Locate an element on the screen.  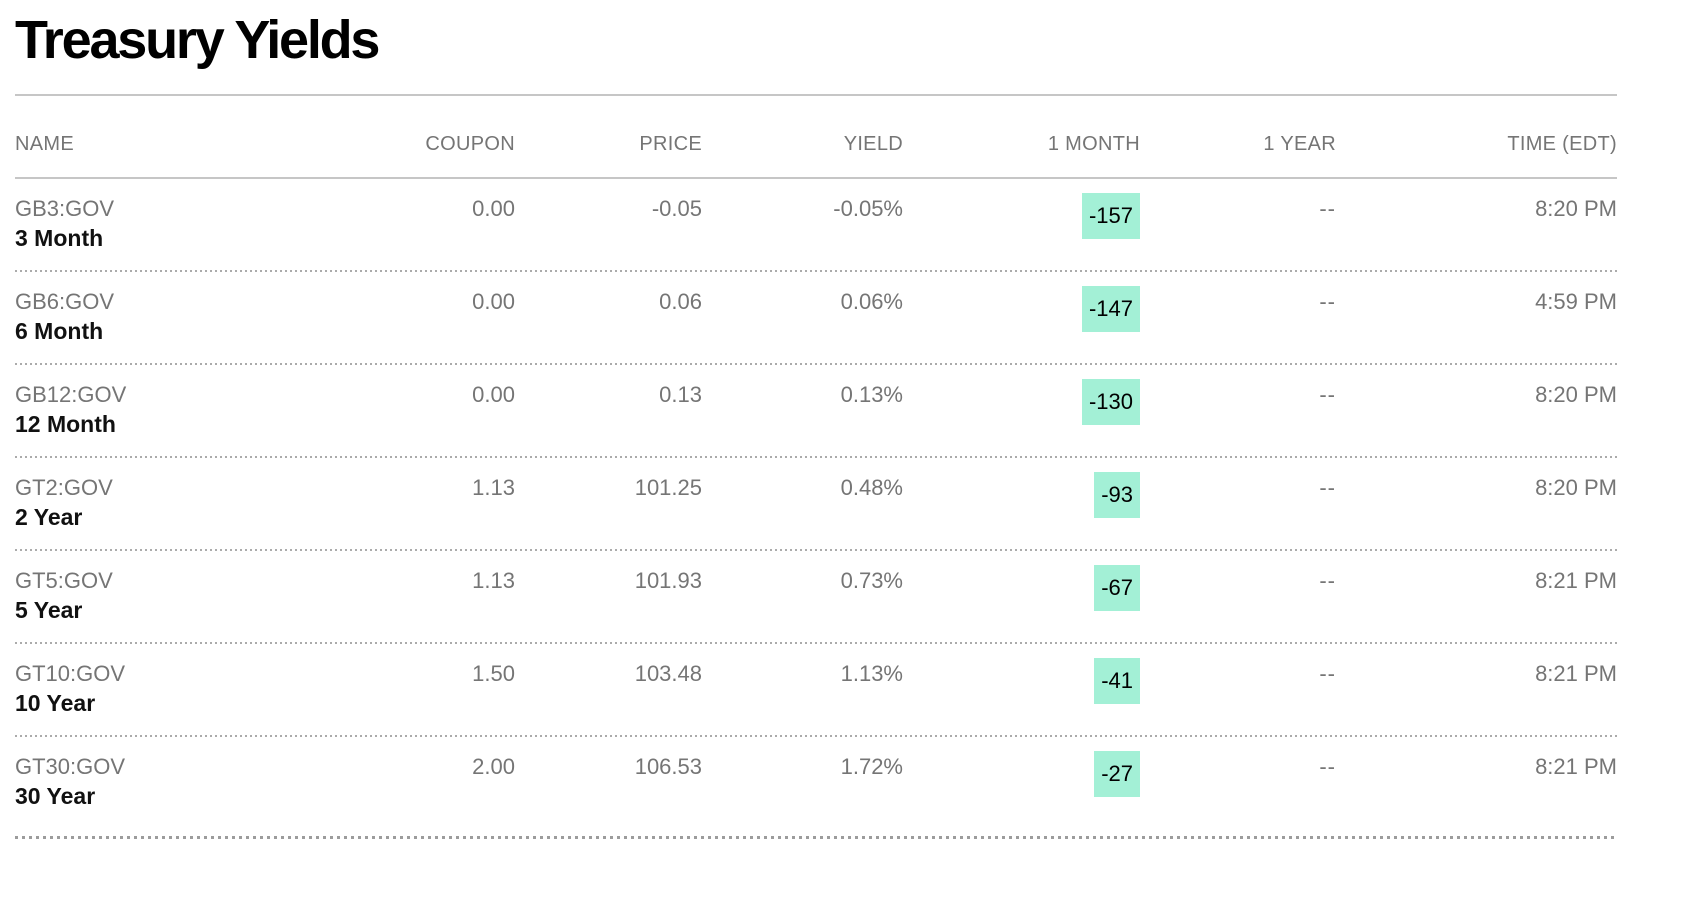
yield-value: 1.72% is located at coordinates (871, 766).